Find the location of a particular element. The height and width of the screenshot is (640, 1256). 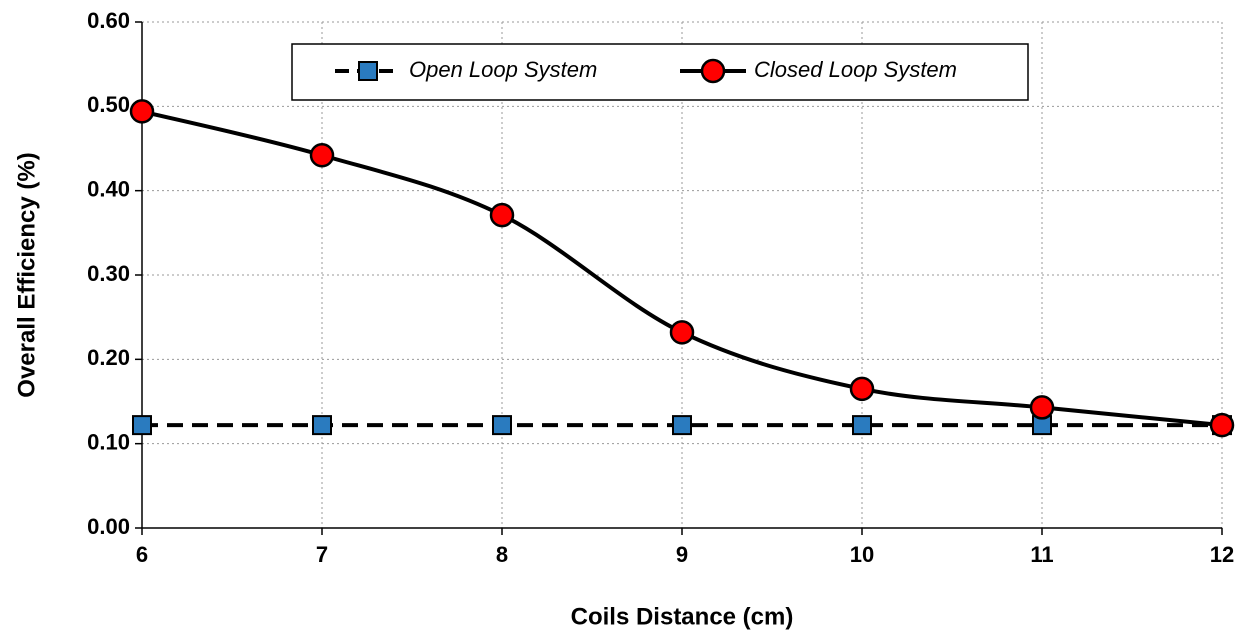

x-axis-title: Coils Distance (cm) is located at coordinates (682, 616).